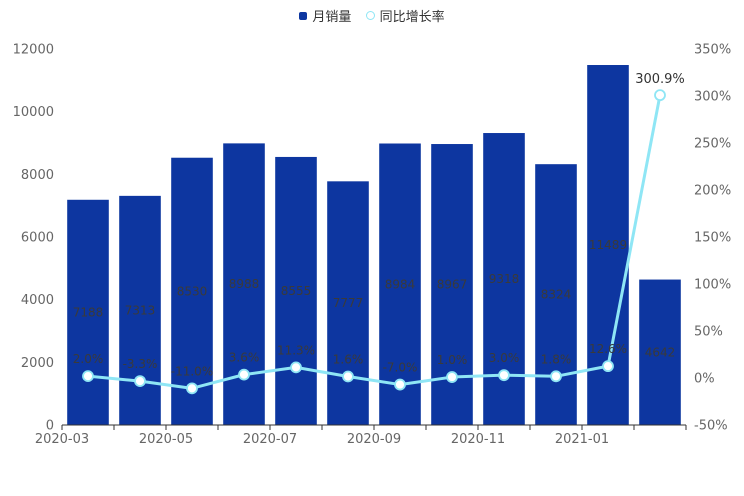  I want to click on bar-value-label: 4642, so click(660, 352).